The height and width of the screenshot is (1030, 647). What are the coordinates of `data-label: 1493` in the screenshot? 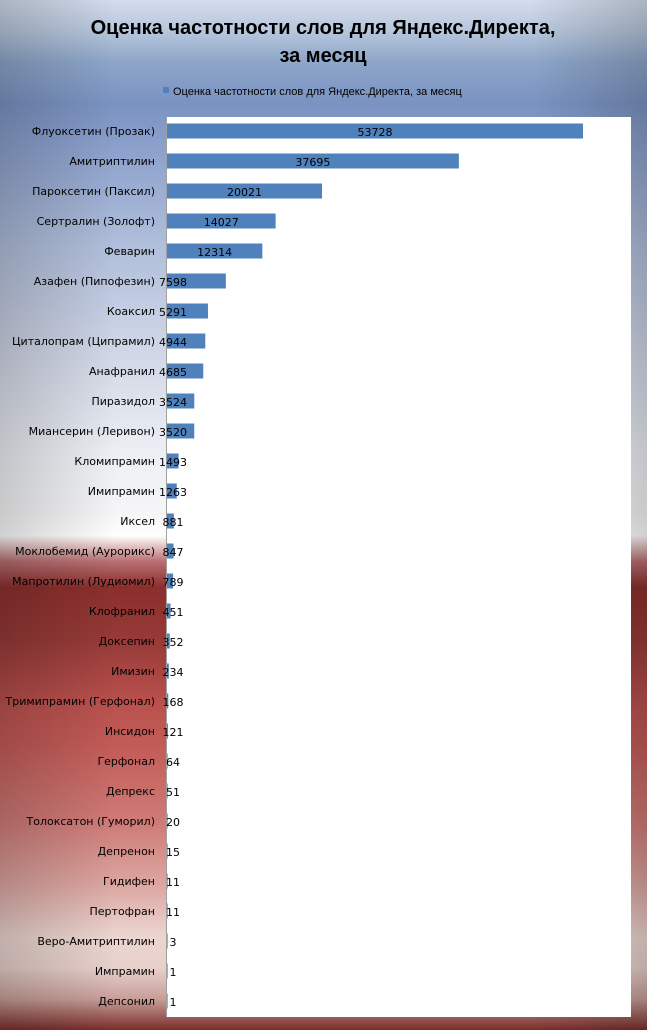 It's located at (173, 462).